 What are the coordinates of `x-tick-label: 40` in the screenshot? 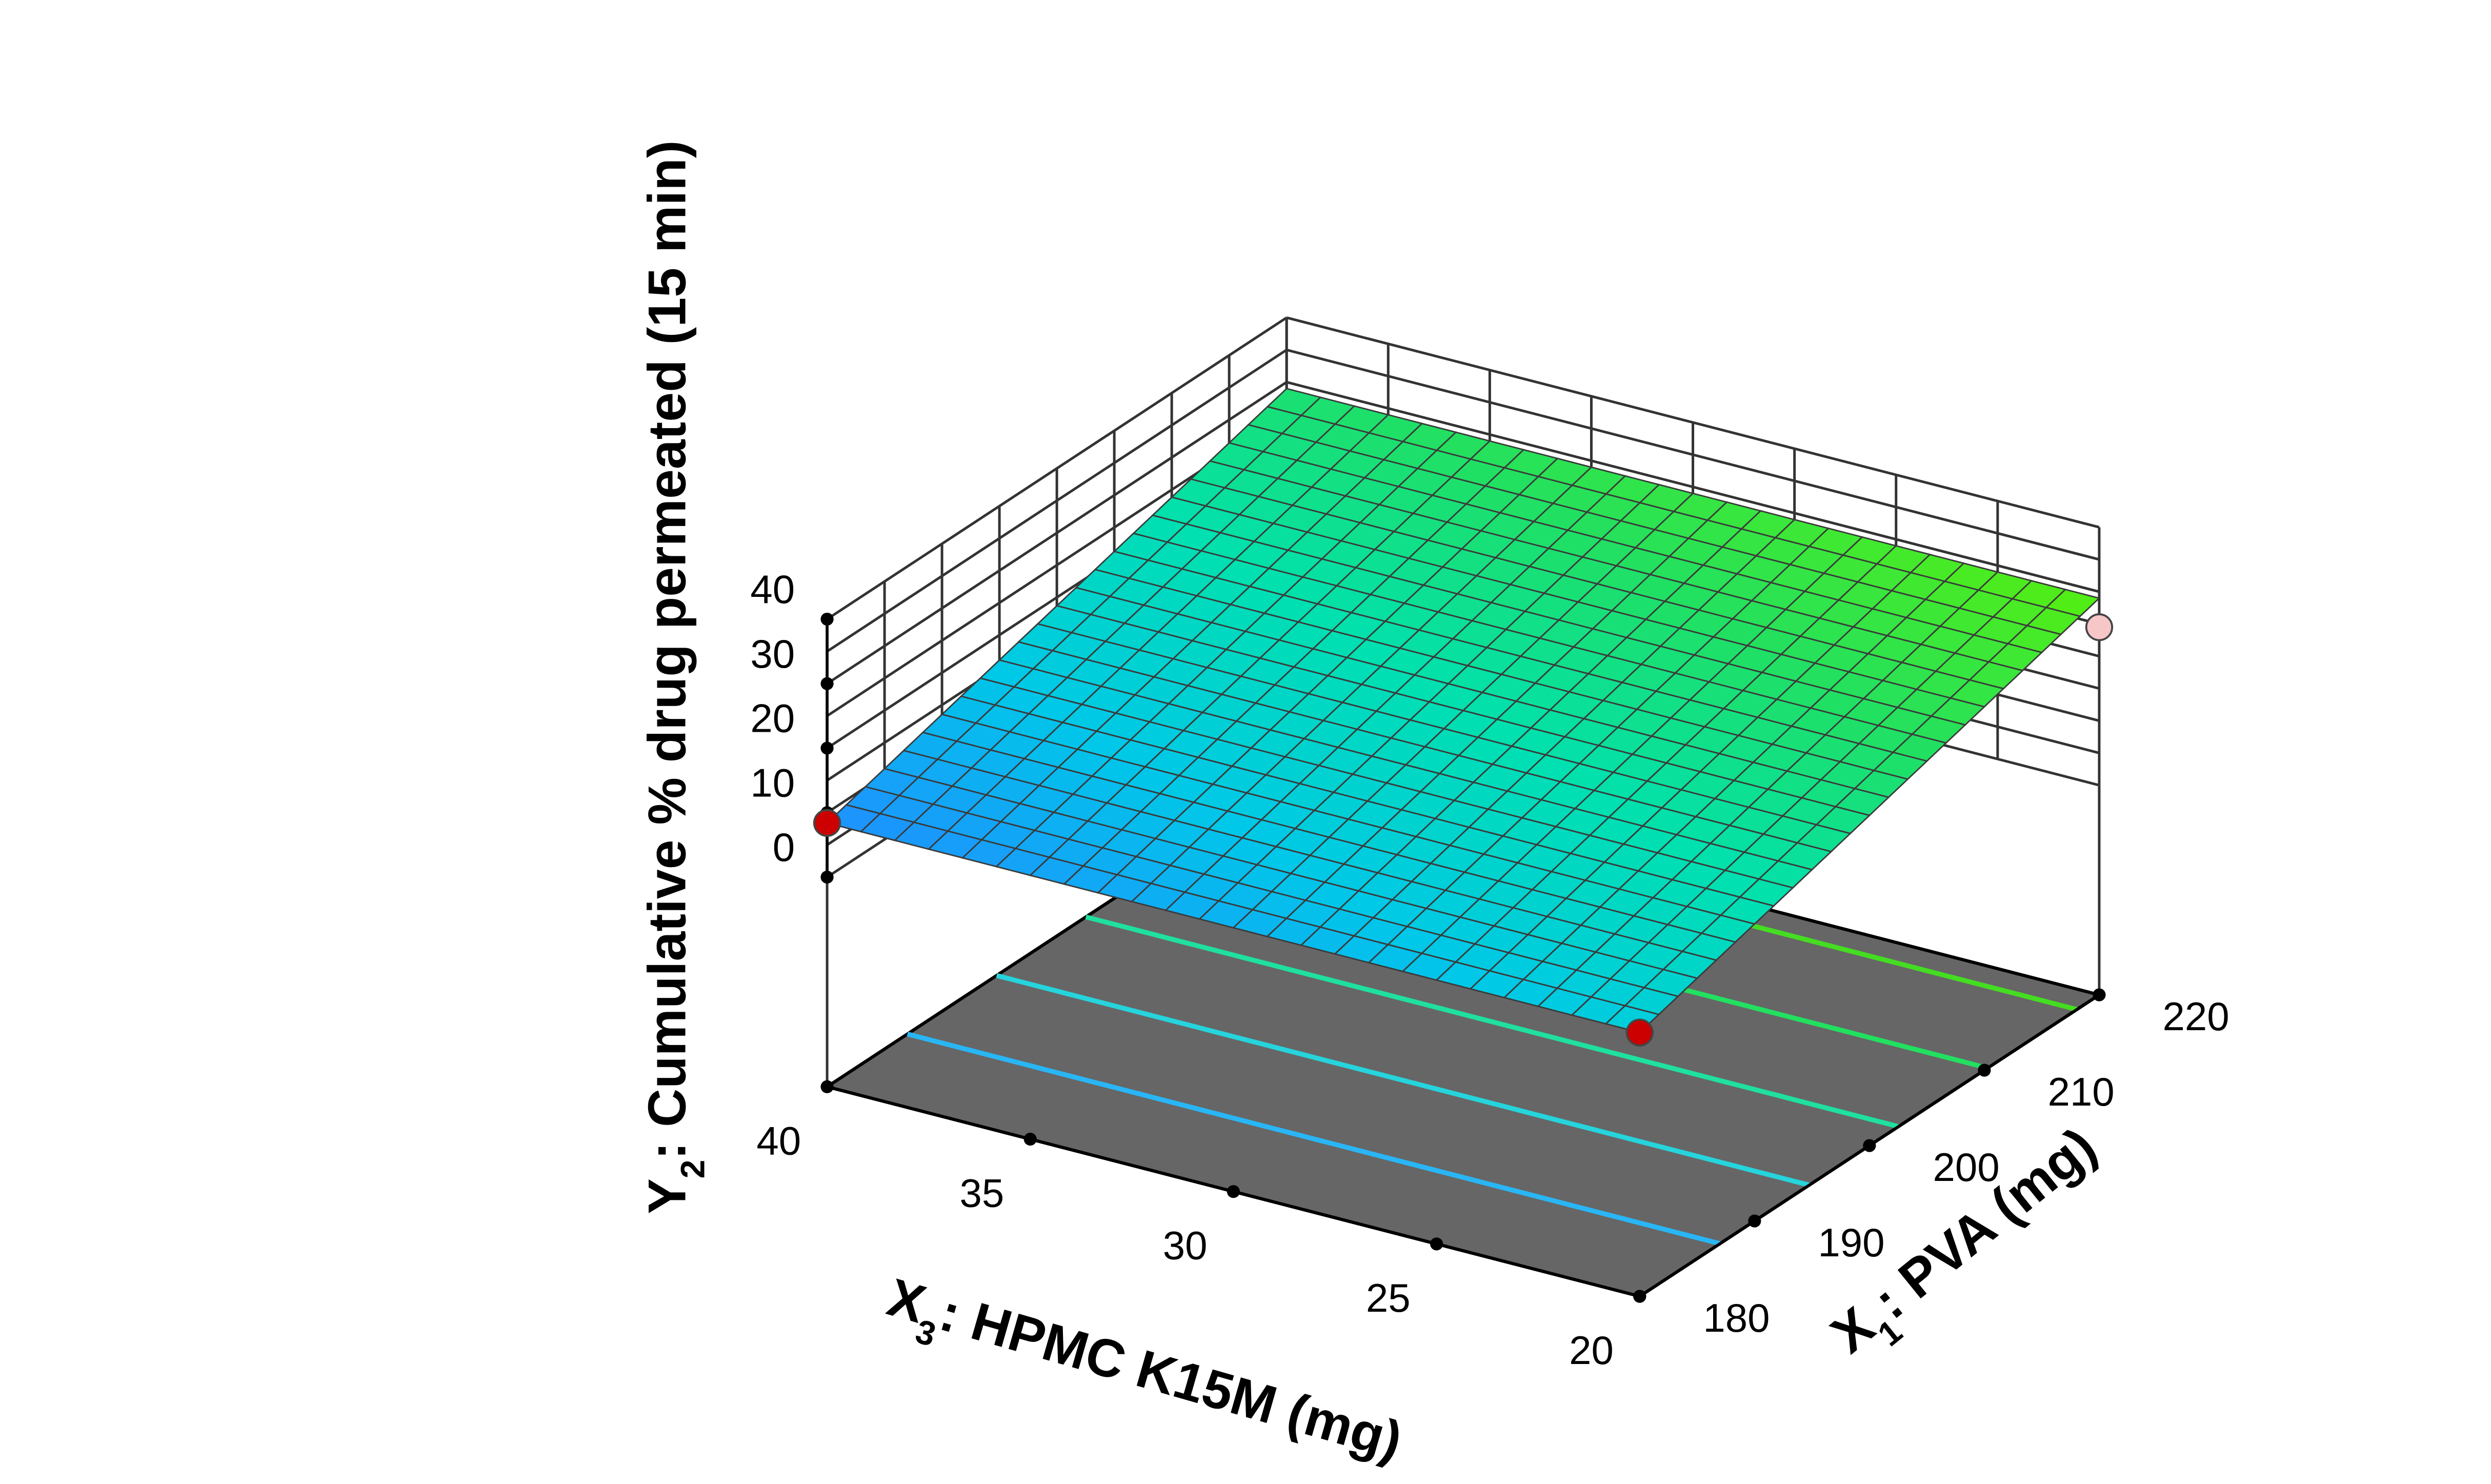 It's located at (778, 1140).